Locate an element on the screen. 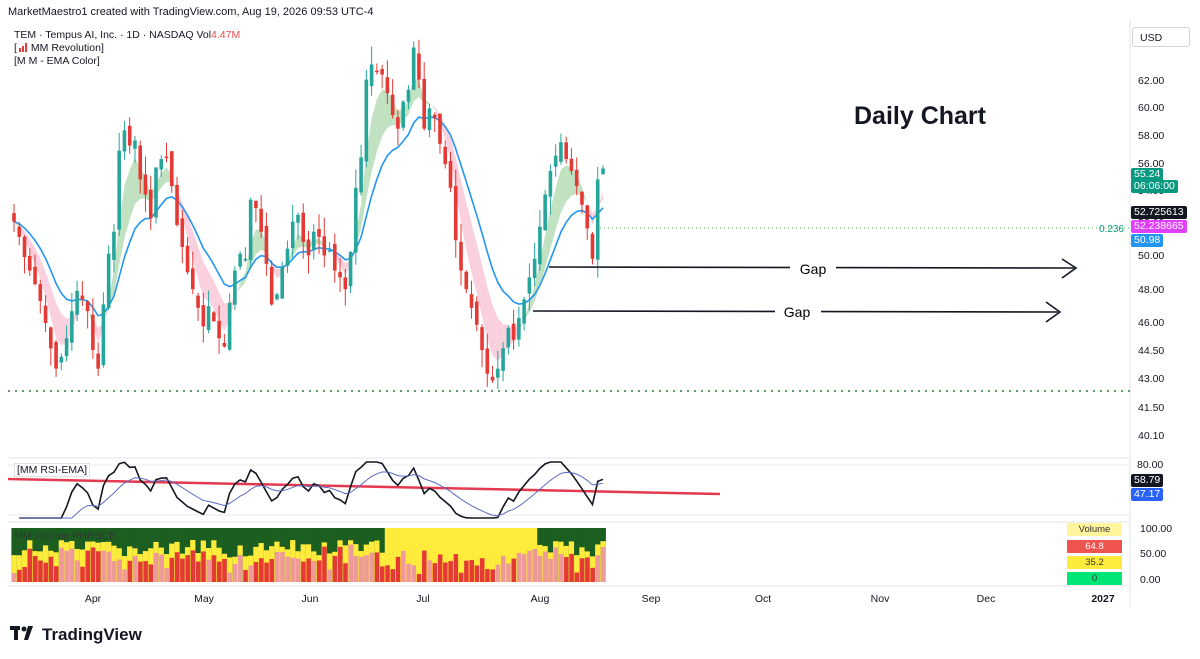 This screenshot has width=1200, height=659. indicator-legend-2: [M M - EMA Color] is located at coordinates (127, 61).